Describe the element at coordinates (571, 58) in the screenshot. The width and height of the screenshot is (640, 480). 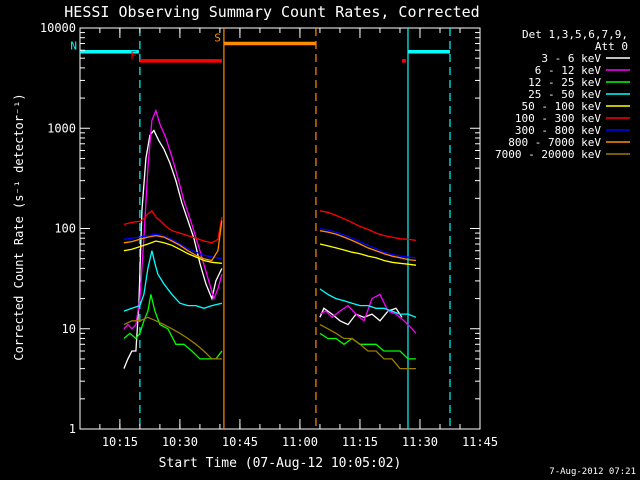
I see `legend-entry-label: 3 - 6 keV` at that location.